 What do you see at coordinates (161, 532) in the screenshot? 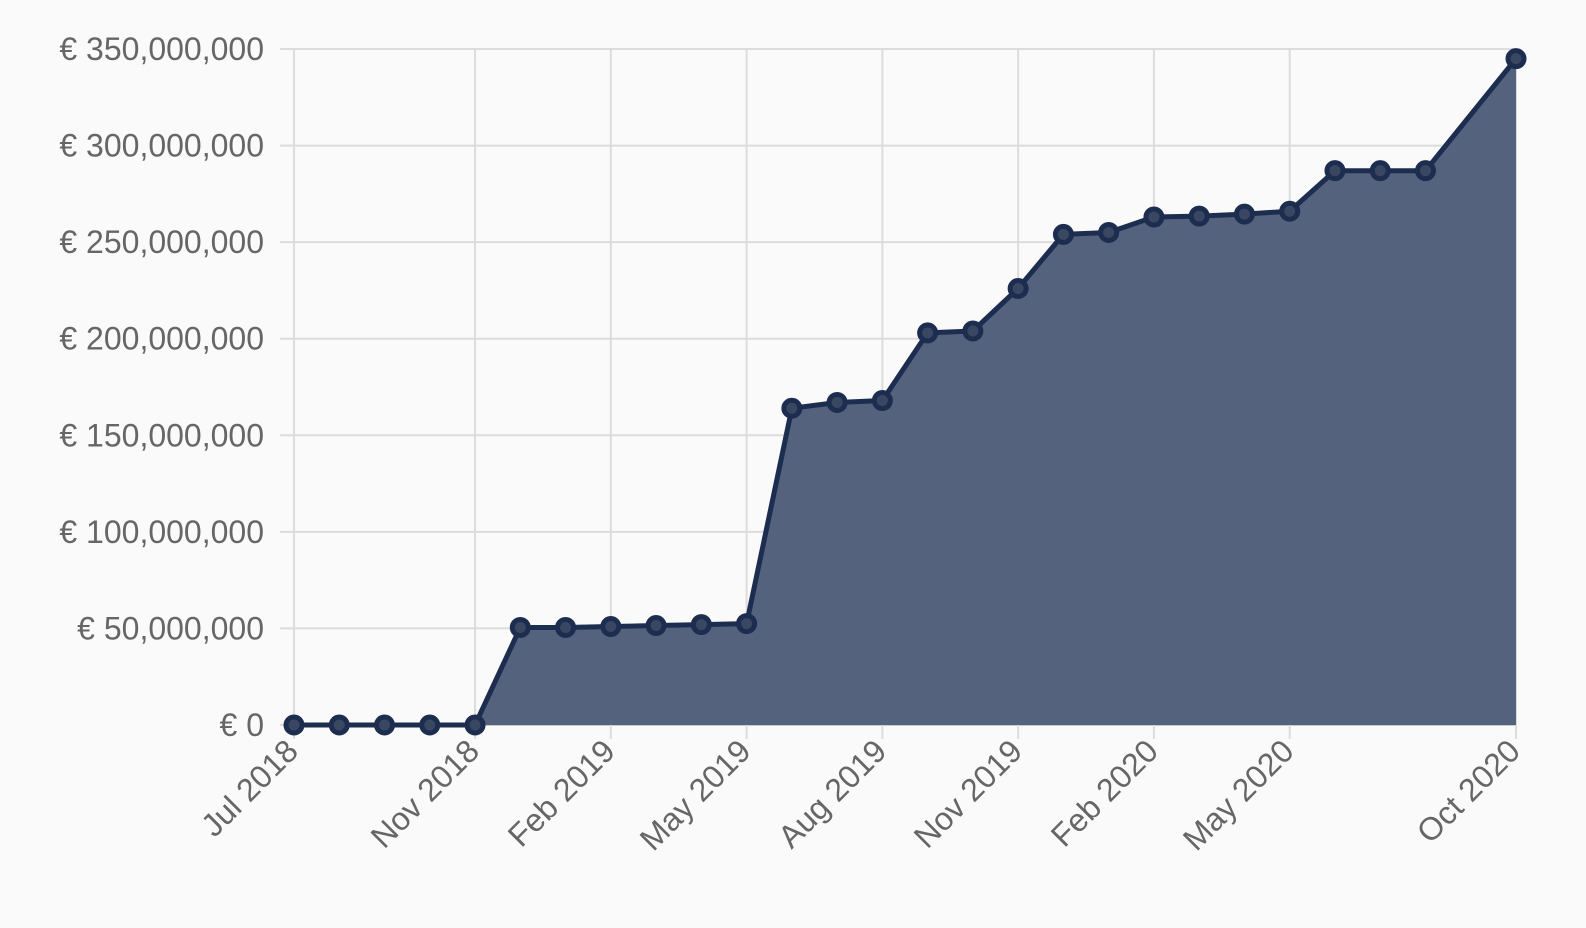
I see `y-tick-label: € 100,000,000` at bounding box center [161, 532].